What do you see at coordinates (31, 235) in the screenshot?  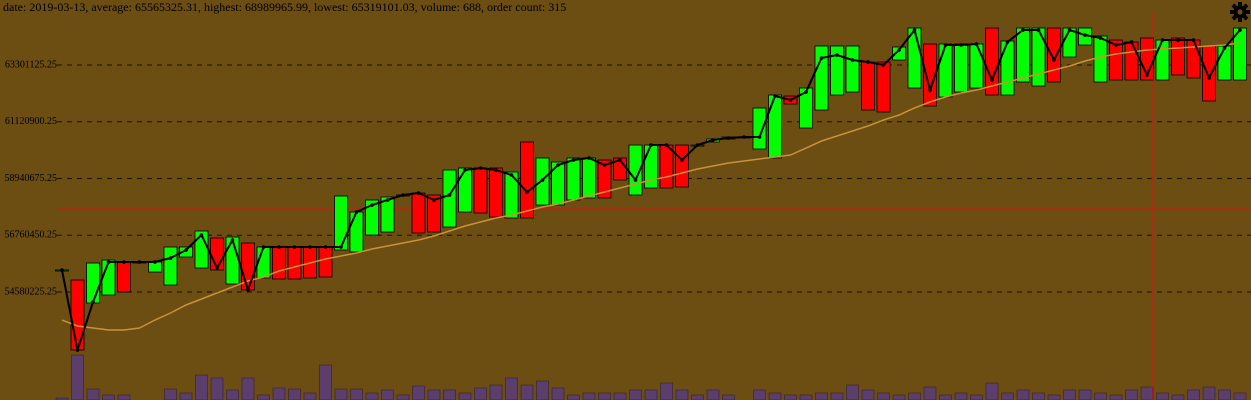 I see `y-tick-label: 56760450.25` at bounding box center [31, 235].